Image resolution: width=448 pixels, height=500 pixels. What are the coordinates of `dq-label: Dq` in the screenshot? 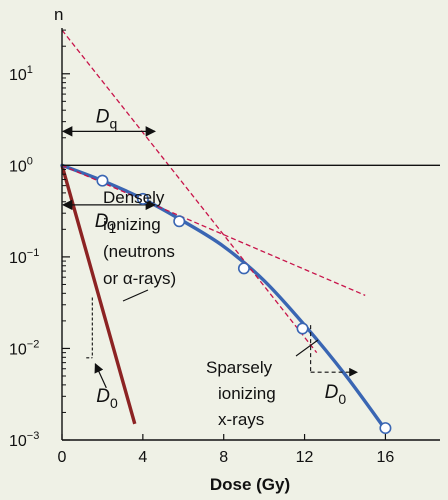 It's located at (107, 118).